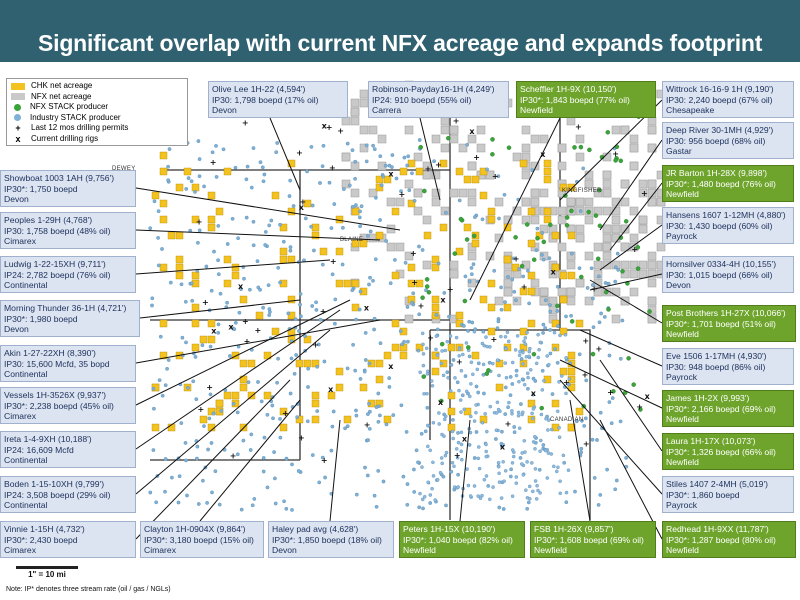  What do you see at coordinates (18, 97) in the screenshot?
I see `nfx-swatch` at bounding box center [18, 97].